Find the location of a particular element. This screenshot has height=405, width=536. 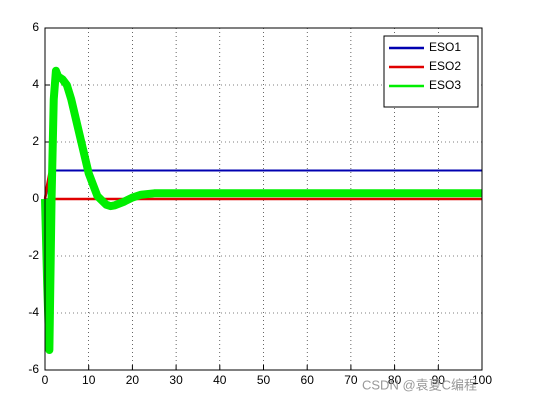

x-tick-label: 10 is located at coordinates (89, 380).